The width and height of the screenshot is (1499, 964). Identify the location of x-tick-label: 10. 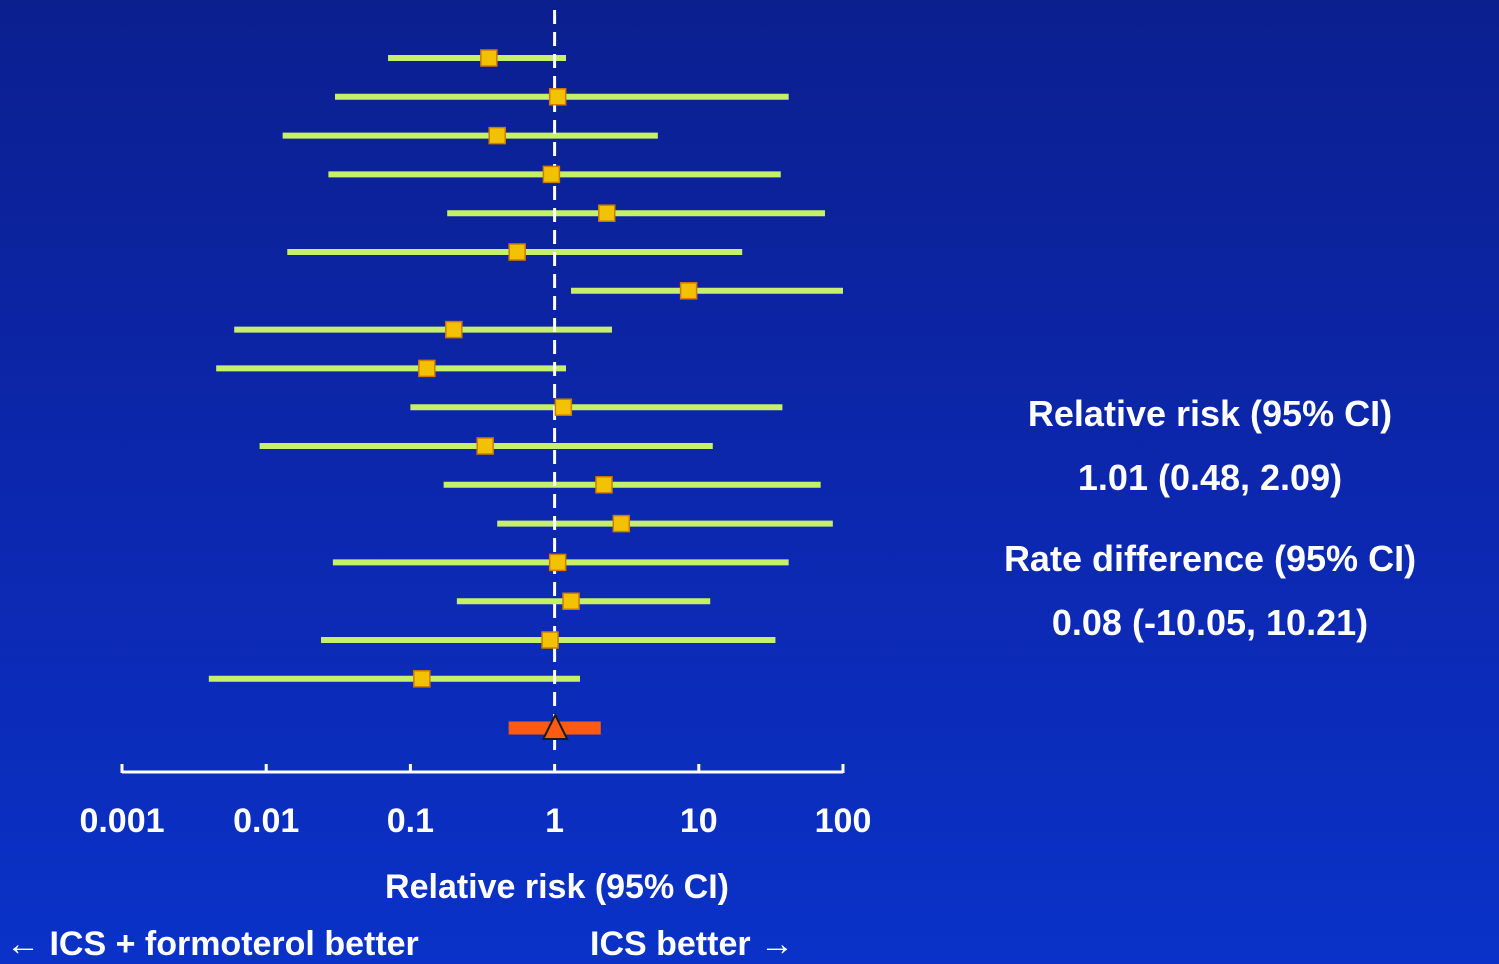
(699, 821).